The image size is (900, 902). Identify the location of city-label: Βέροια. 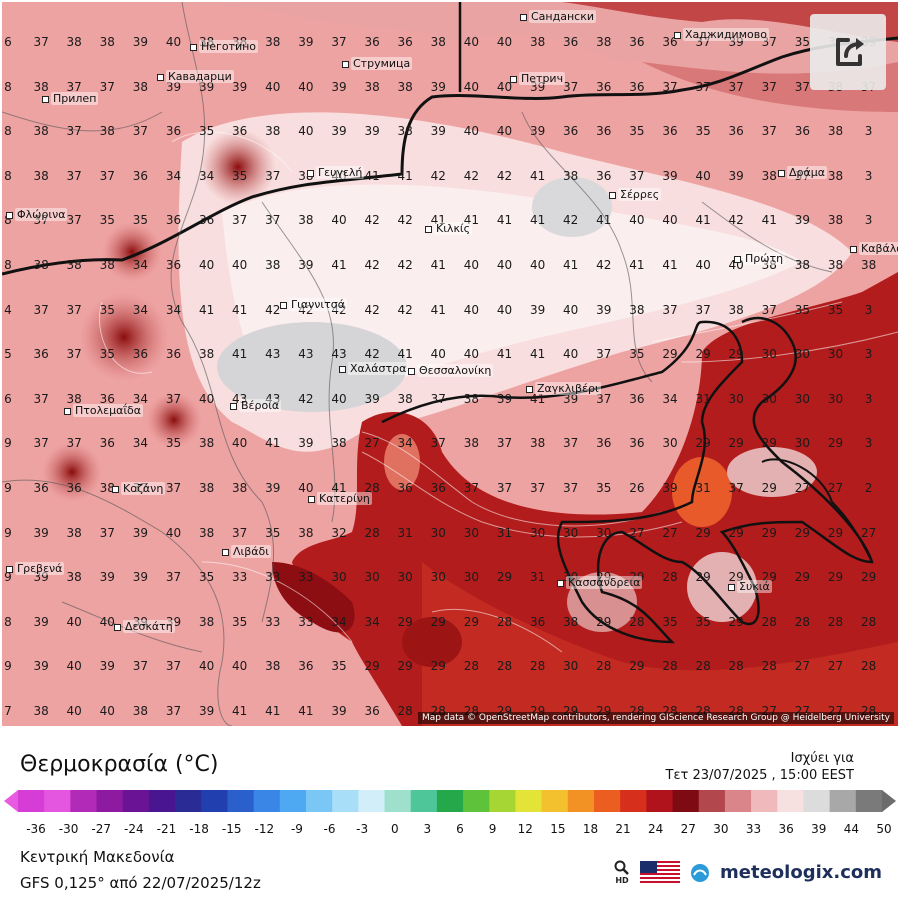
(256, 405).